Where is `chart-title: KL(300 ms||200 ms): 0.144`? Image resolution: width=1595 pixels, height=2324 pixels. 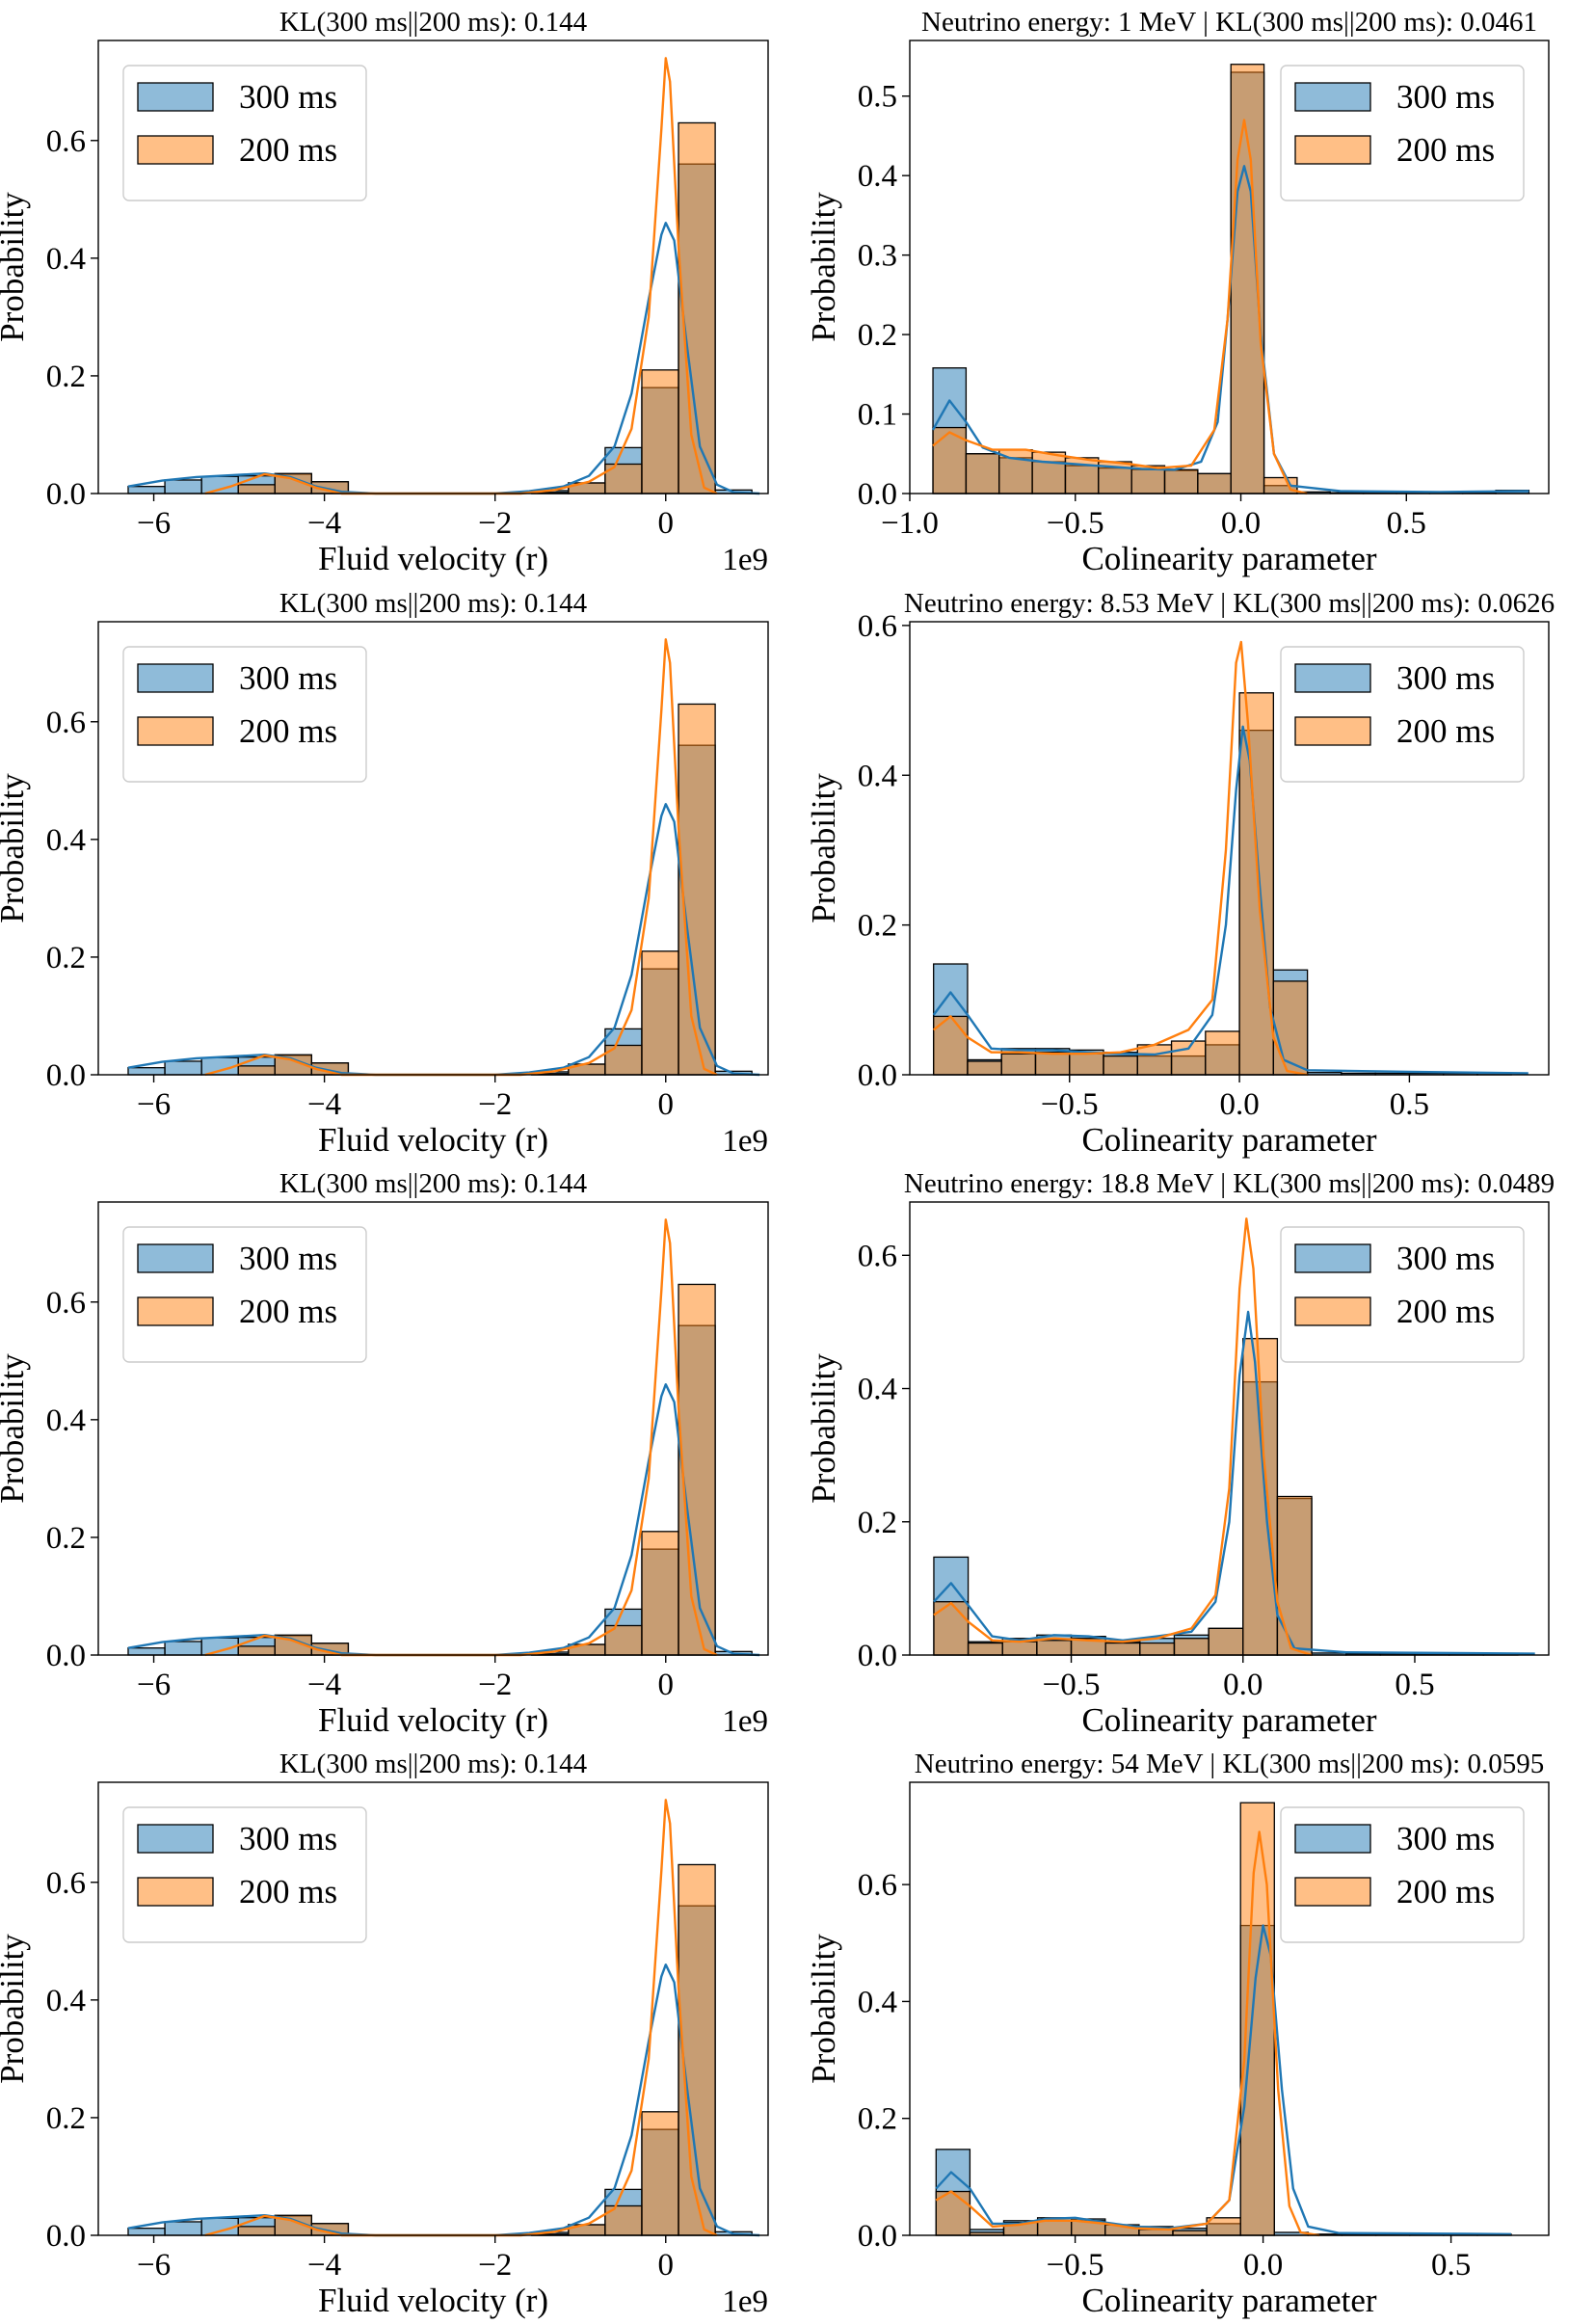 chart-title: KL(300 ms||200 ms): 0.144 is located at coordinates (433, 603).